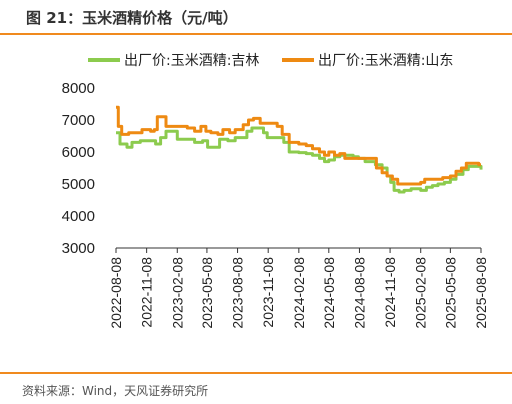 Image resolution: width=512 pixels, height=404 pixels. I want to click on x-tick-label: 2025-08-08, so click(481, 293).